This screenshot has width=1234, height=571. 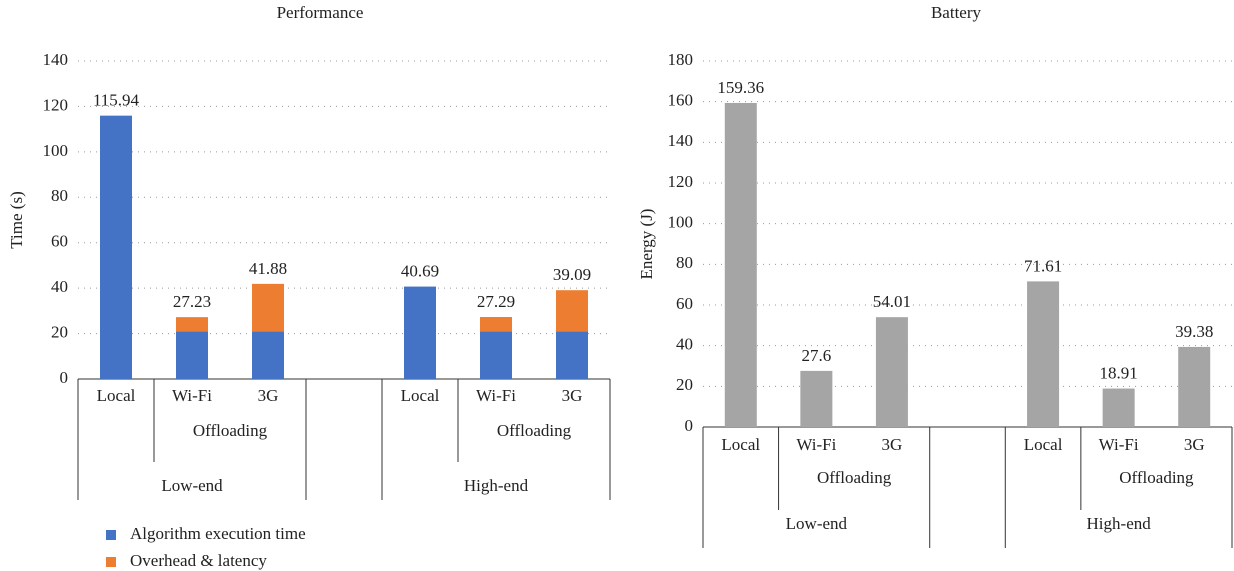 What do you see at coordinates (198, 560) in the screenshot?
I see `legend-label: Overhead & latency` at bounding box center [198, 560].